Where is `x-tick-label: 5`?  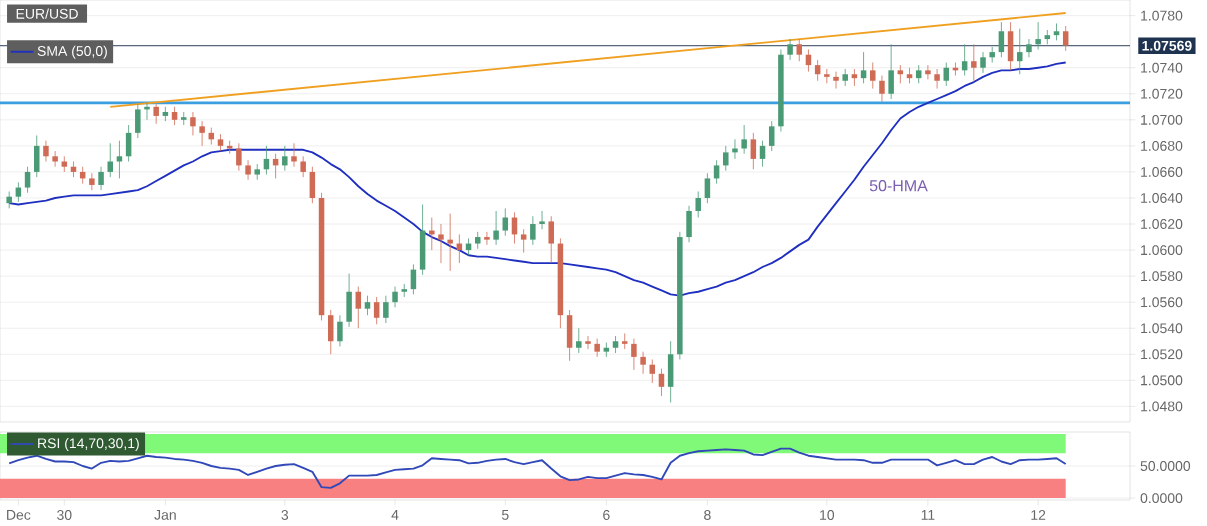 x-tick-label: 5 is located at coordinates (505, 515).